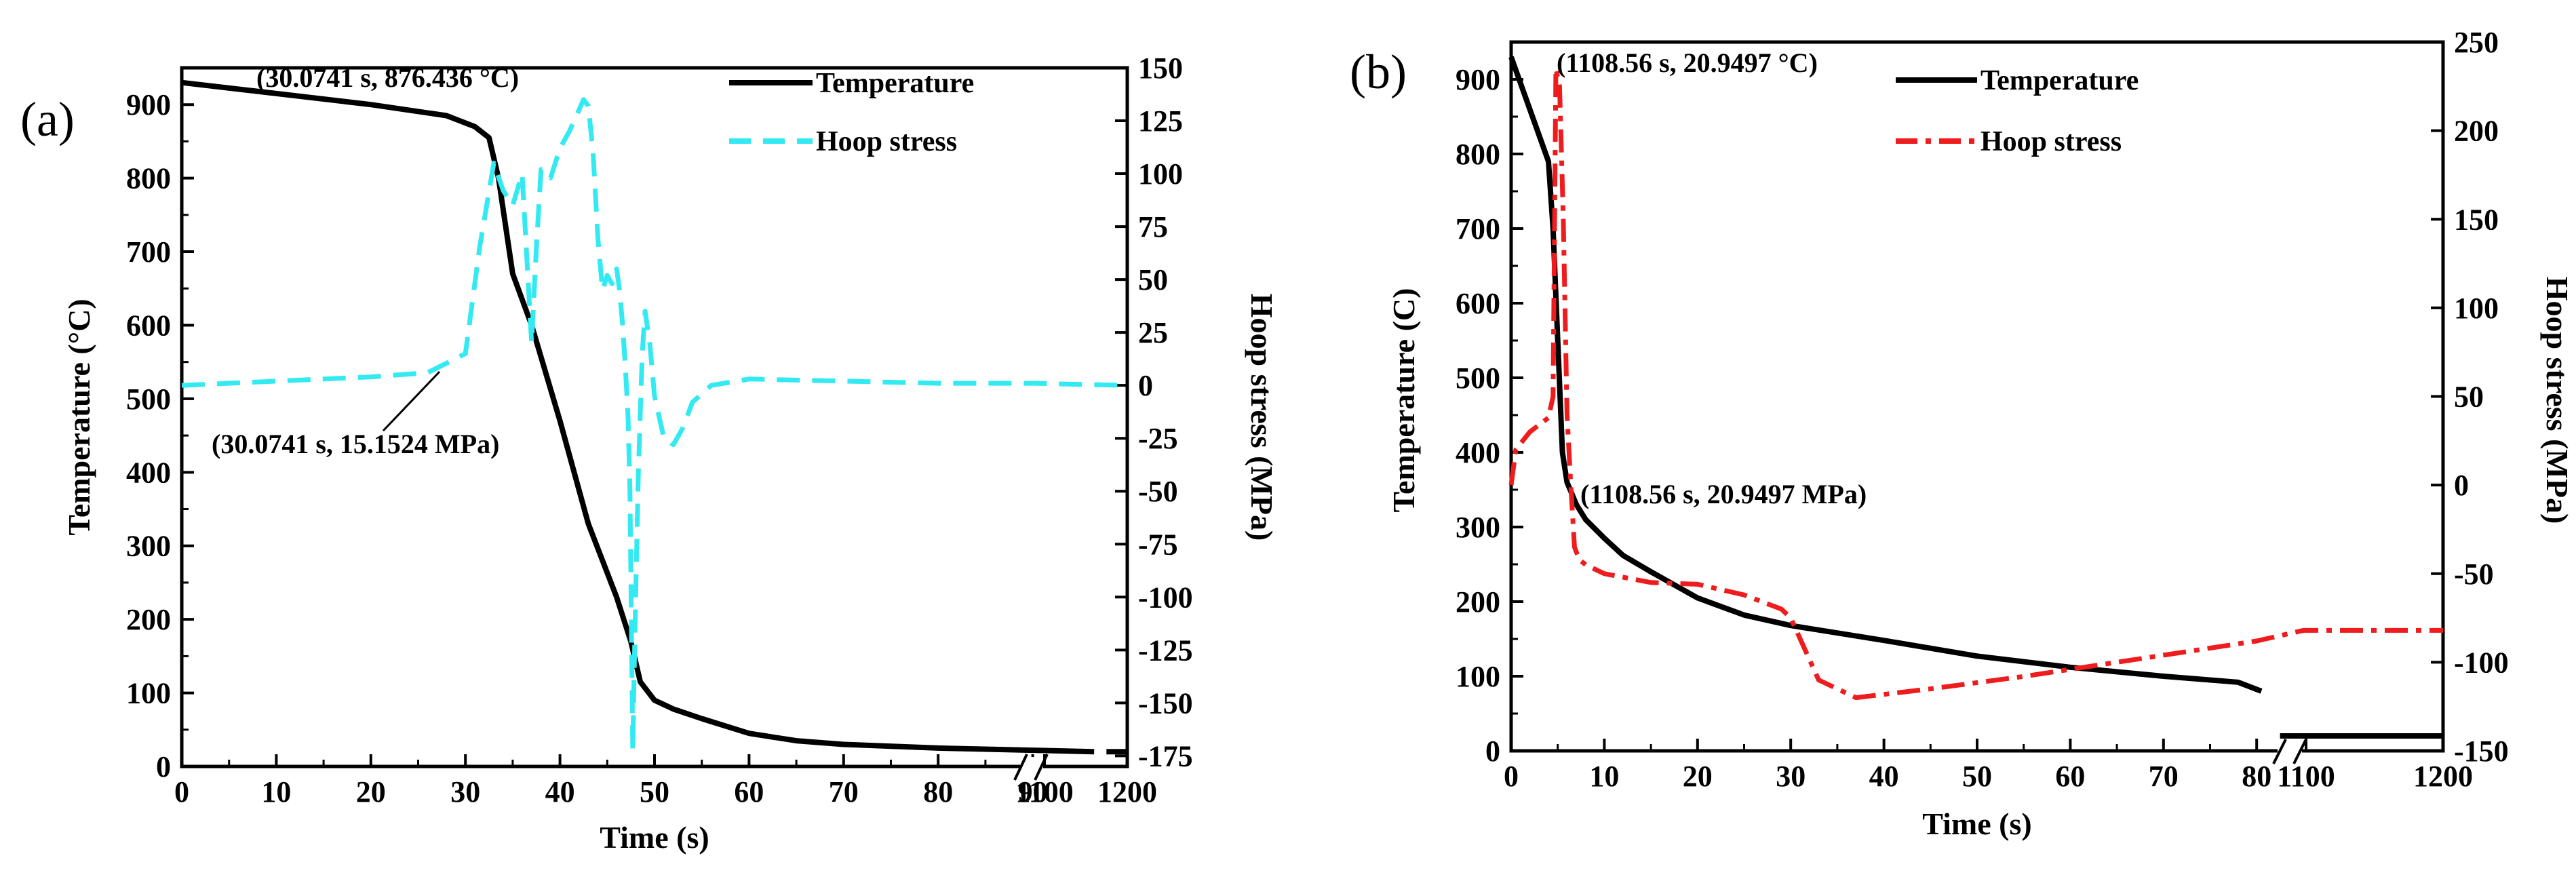 This screenshot has width=2576, height=896. What do you see at coordinates (1160, 121) in the screenshot?
I see `y2-tick-label: 125` at bounding box center [1160, 121].